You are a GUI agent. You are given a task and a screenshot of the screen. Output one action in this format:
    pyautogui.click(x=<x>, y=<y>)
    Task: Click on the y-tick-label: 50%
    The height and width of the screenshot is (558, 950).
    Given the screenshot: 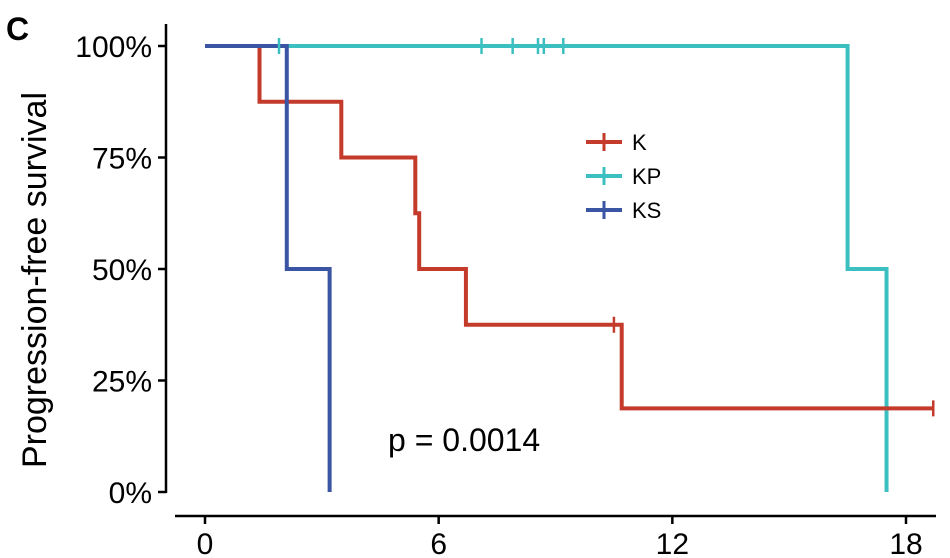 What is the action you would take?
    pyautogui.click(x=122, y=270)
    